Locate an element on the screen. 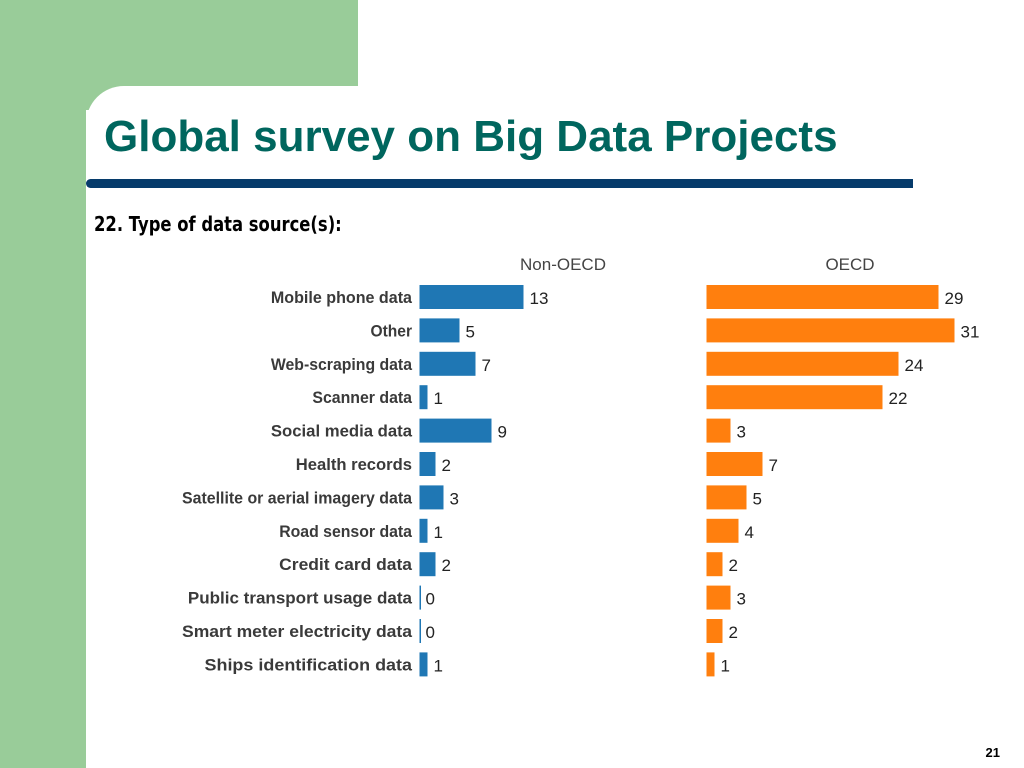 This screenshot has width=1024, height=768. bar-non-oecd-scanner-data is located at coordinates (423, 397).